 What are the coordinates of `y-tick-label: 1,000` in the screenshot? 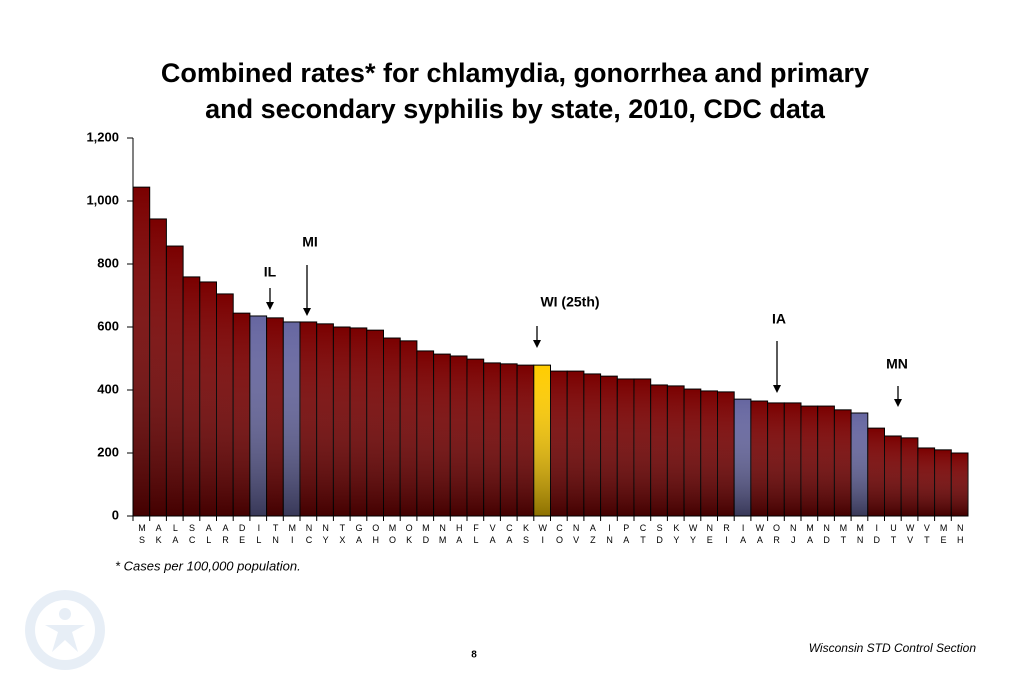 It's located at (102, 199).